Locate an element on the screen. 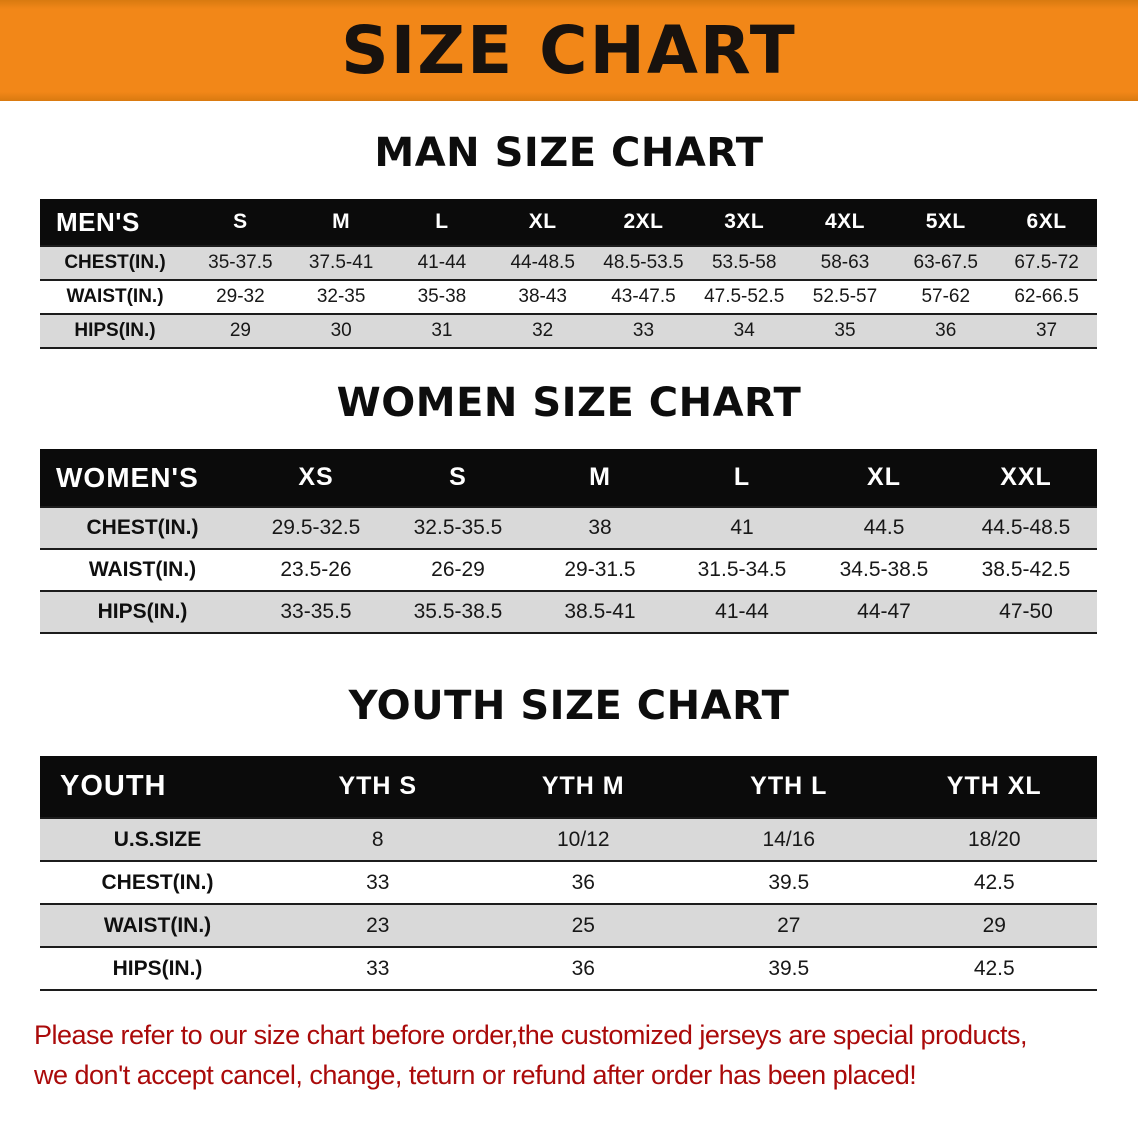 The height and width of the screenshot is (1132, 1138). value-cell: 63-67.5 is located at coordinates (945, 262).